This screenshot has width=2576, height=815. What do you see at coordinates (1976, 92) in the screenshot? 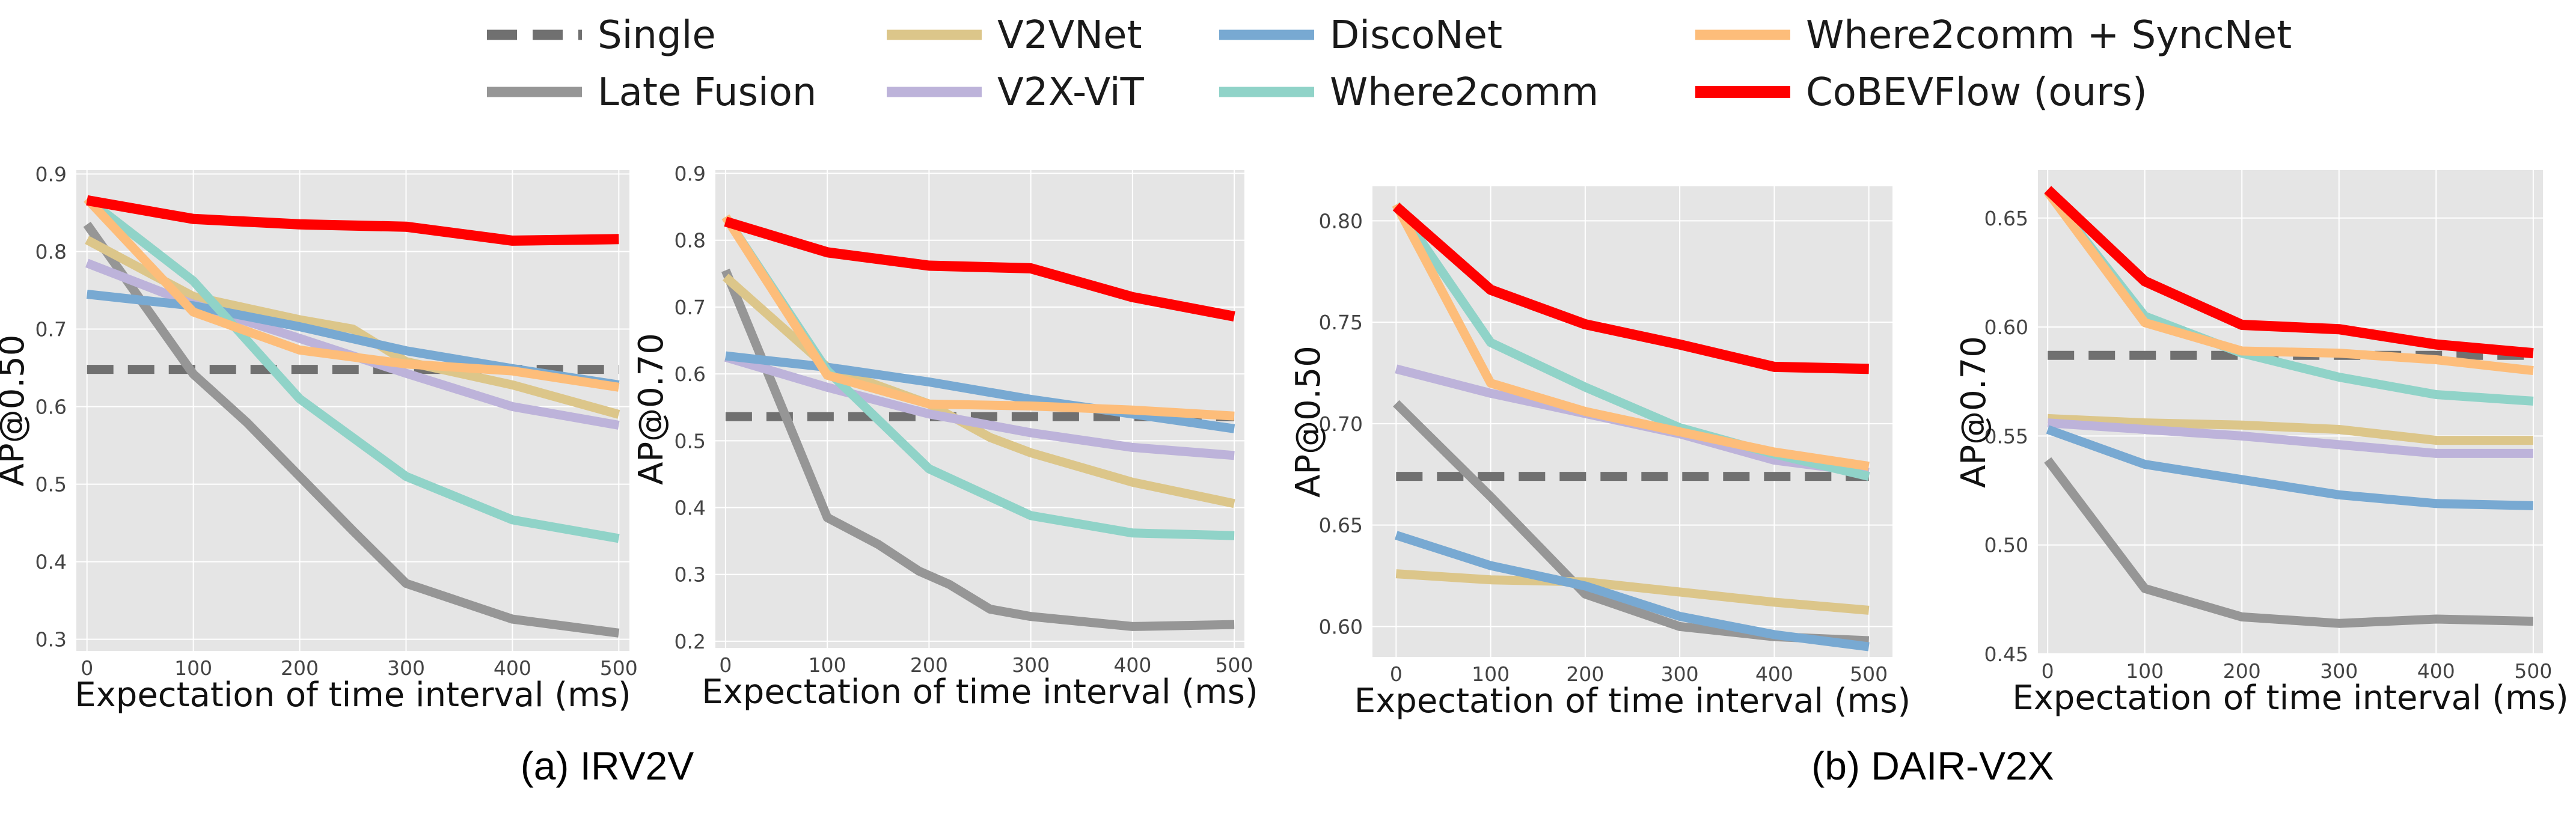
I see `legend-label-cobevflow: CoBEVFlow (ours)` at bounding box center [1976, 92].